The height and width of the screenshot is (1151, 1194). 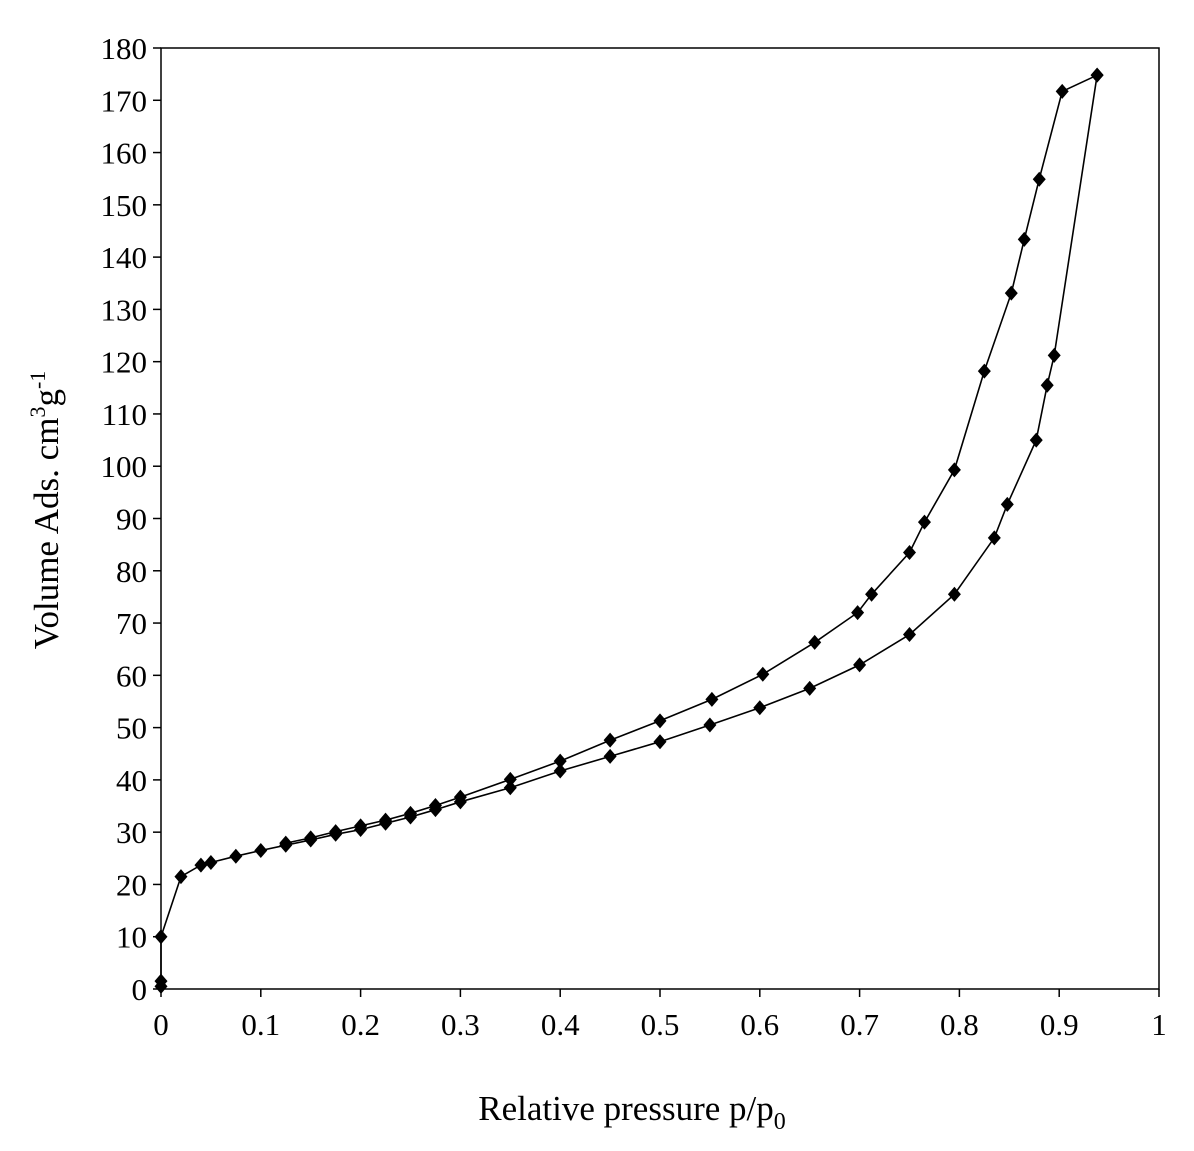 I want to click on y-tick-label: 60, so click(x=131, y=675).